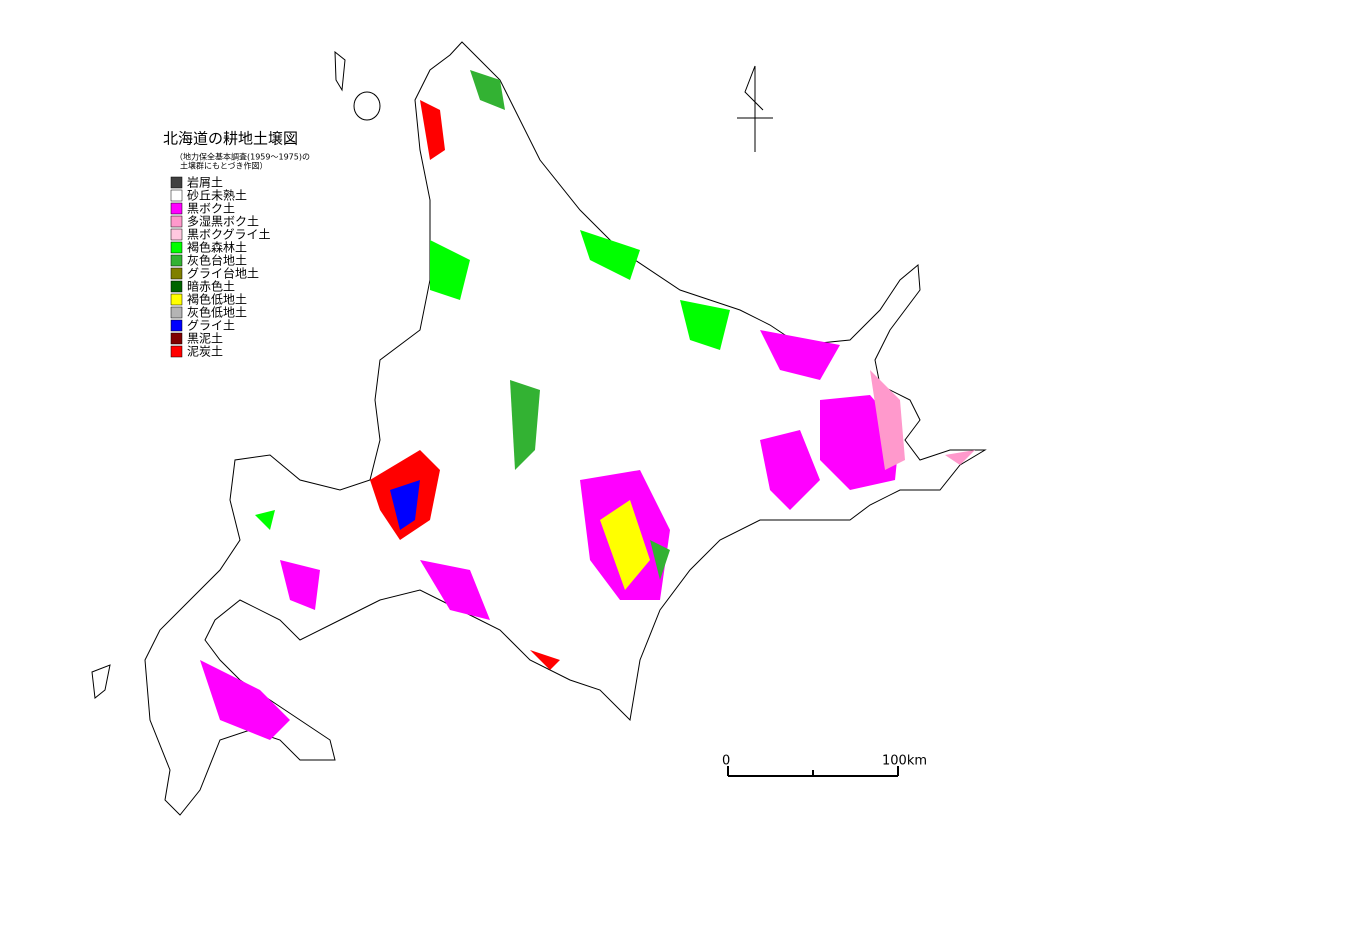 The height and width of the screenshot is (925, 1362). I want to click on legend-label: 褐色低地土, so click(217, 299).